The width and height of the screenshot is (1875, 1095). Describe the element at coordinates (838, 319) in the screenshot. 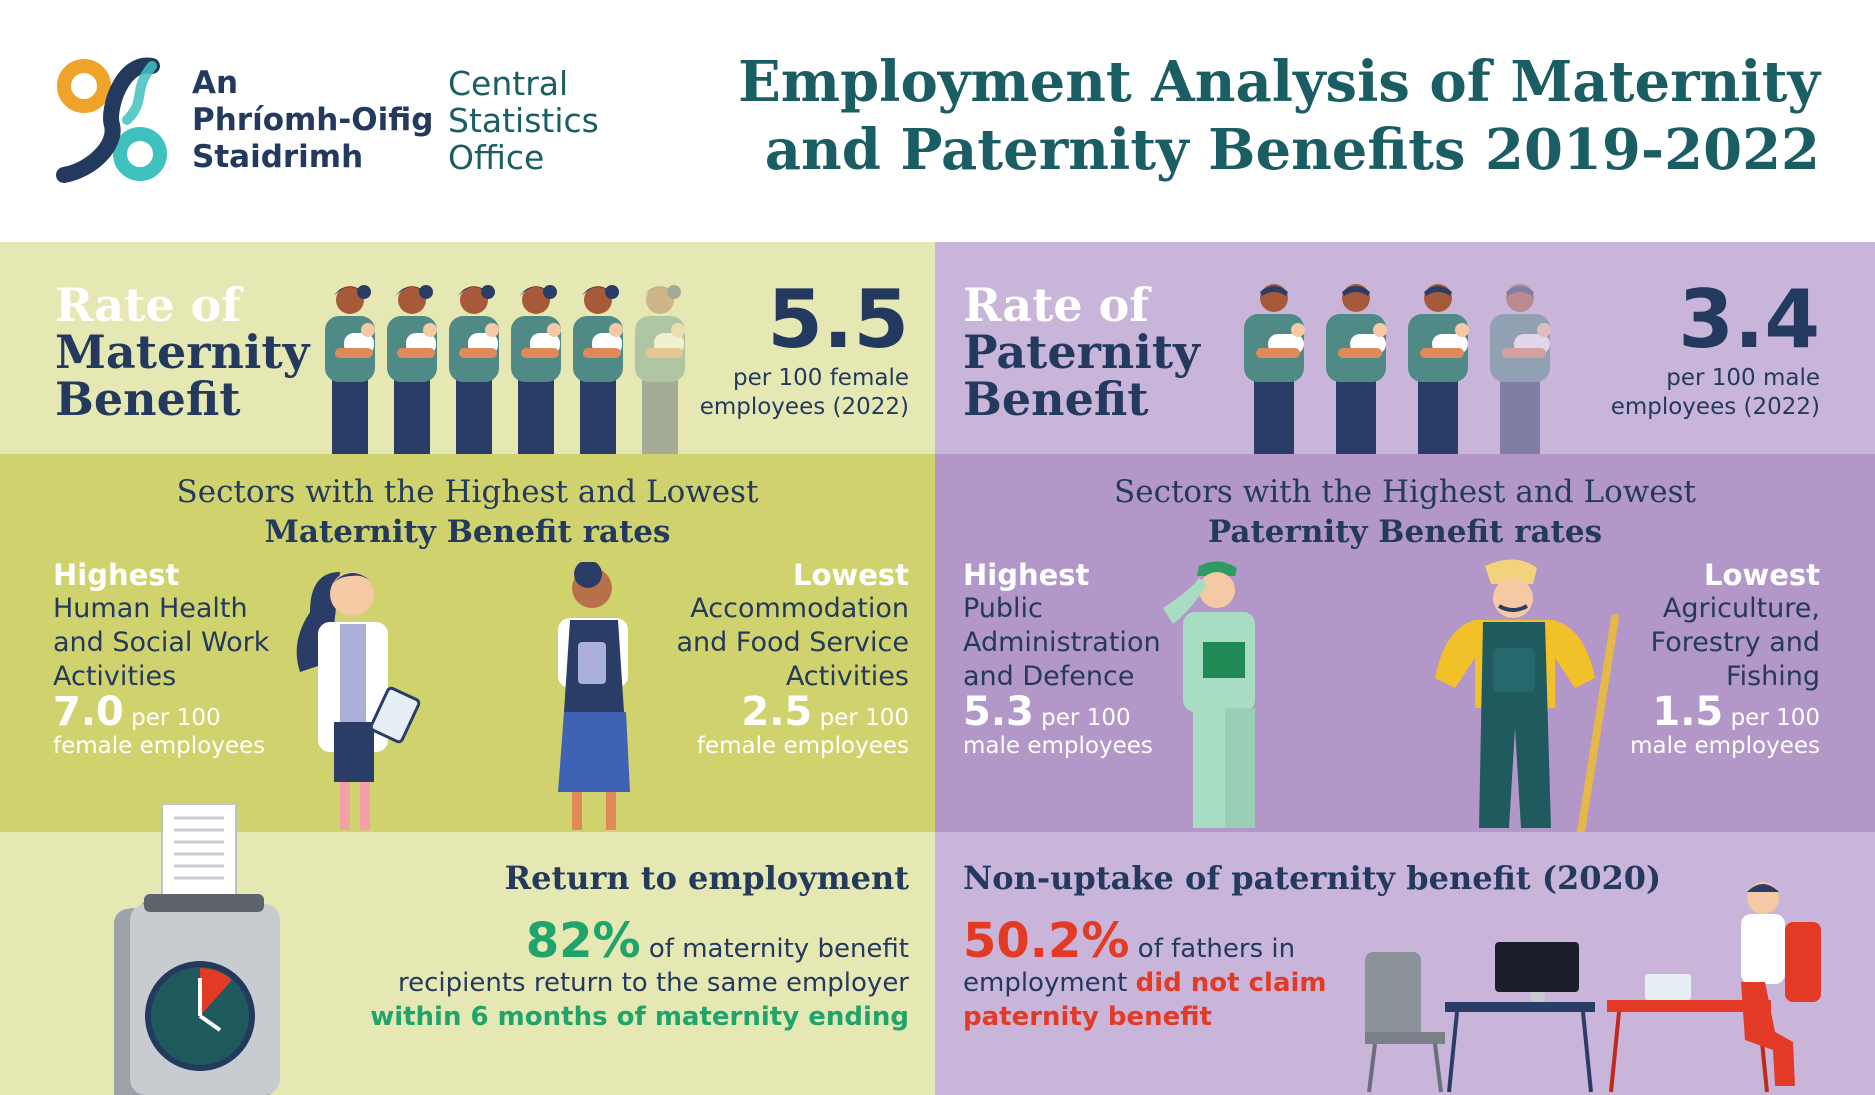

I see `maternity-rate-value: 5.5` at that location.